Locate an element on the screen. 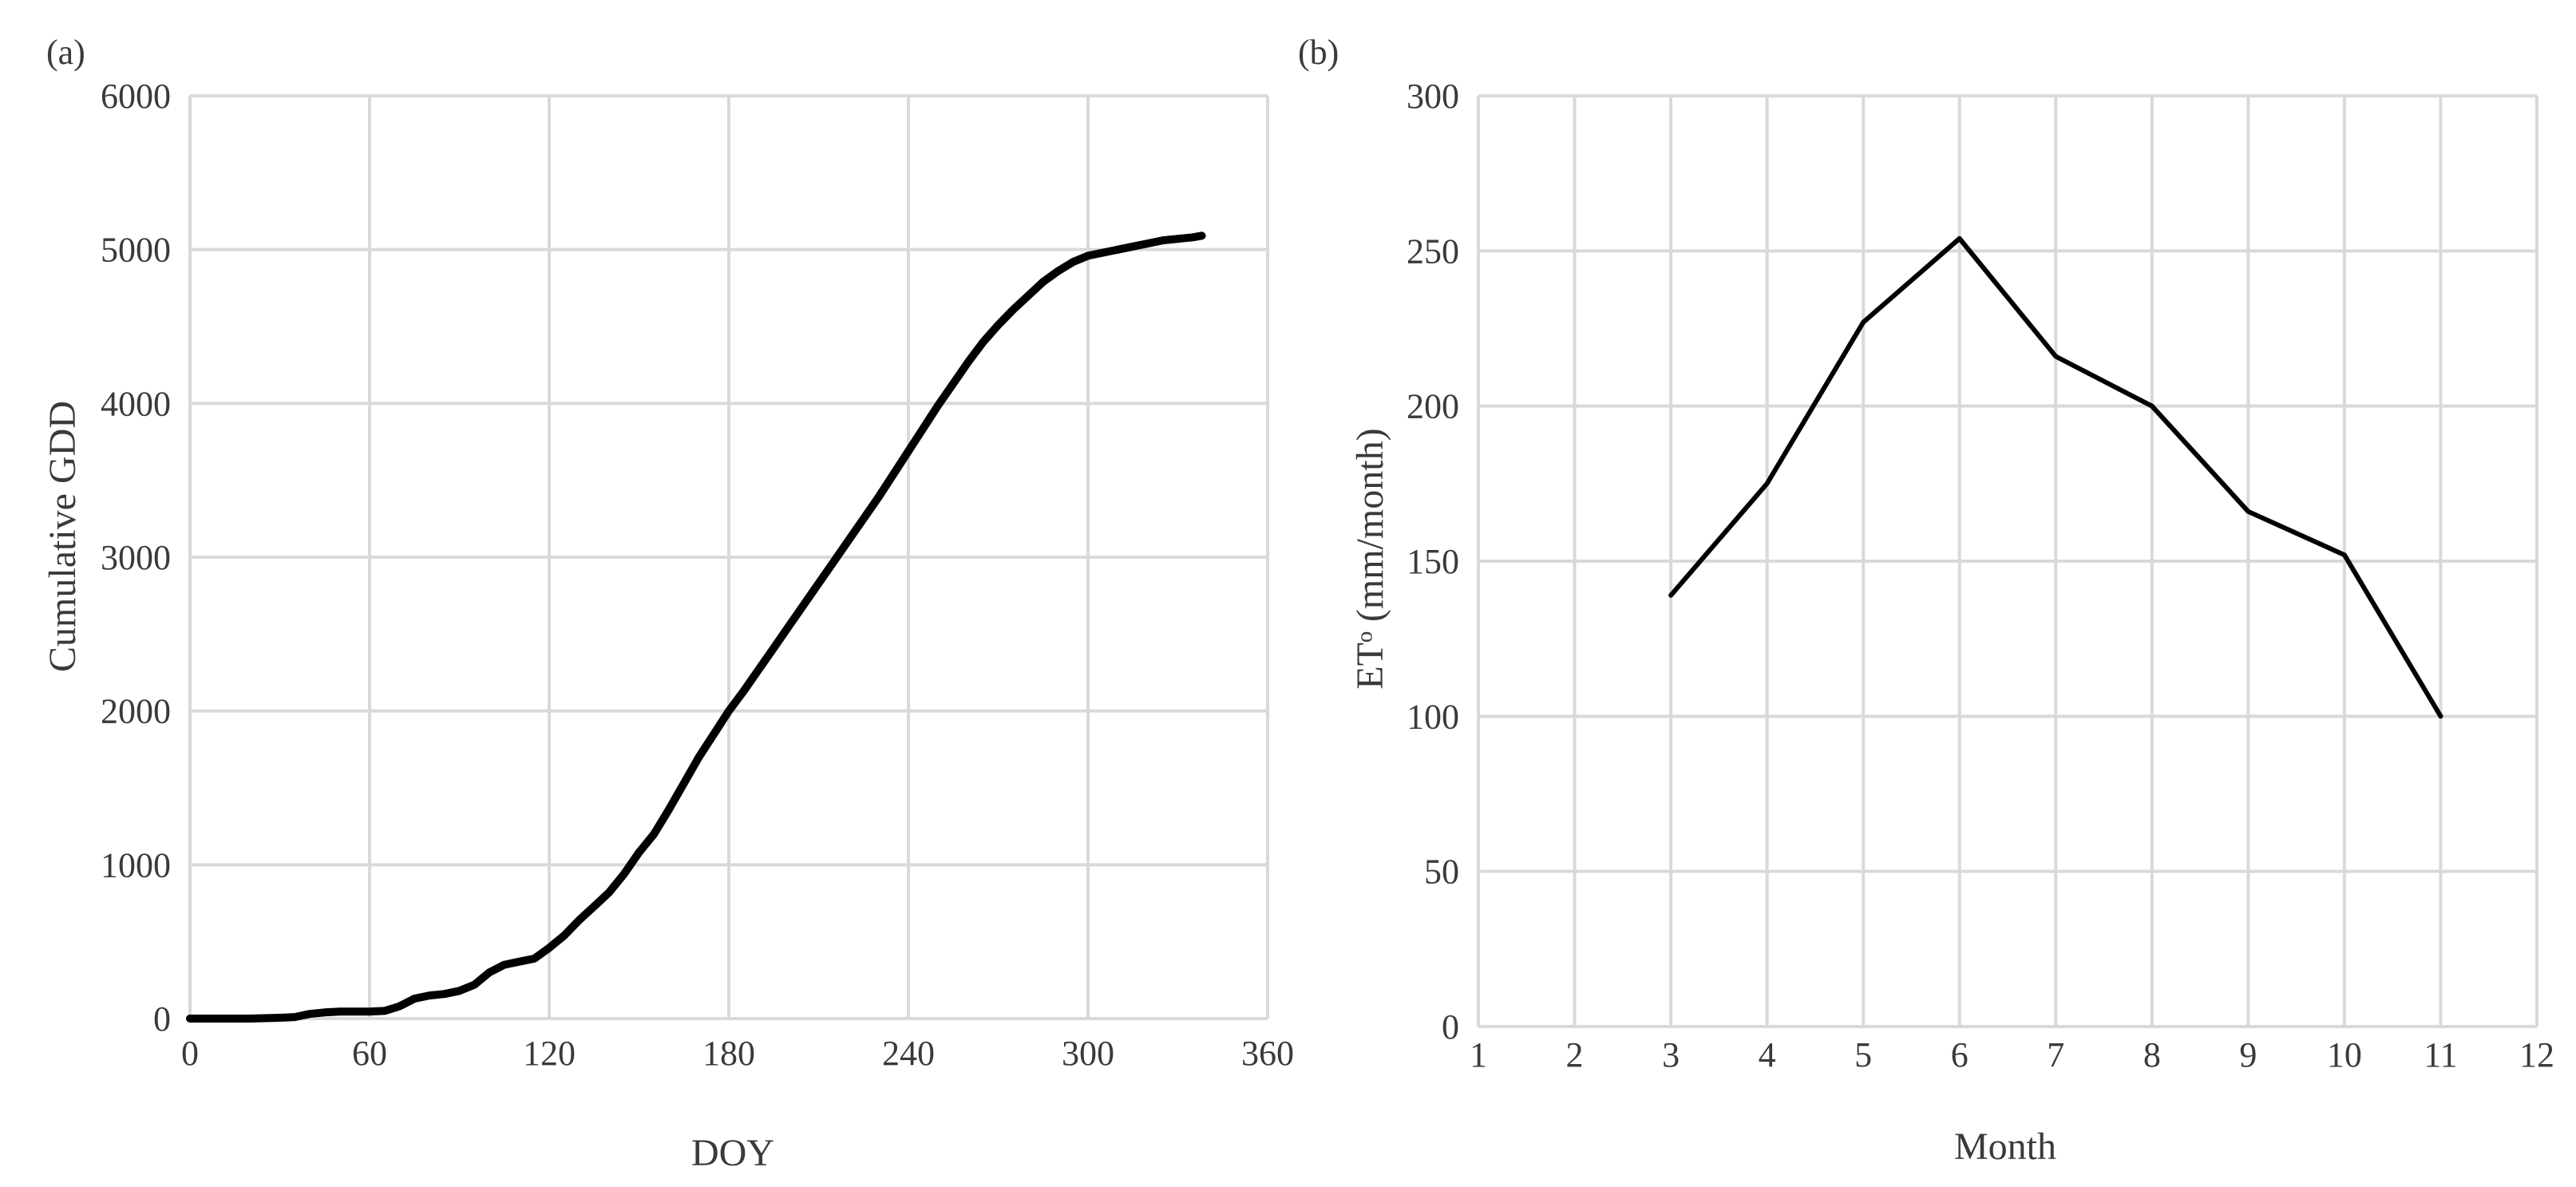 This screenshot has width=2576, height=1187. panel-b-x-tick-label: 8 is located at coordinates (2152, 1054).